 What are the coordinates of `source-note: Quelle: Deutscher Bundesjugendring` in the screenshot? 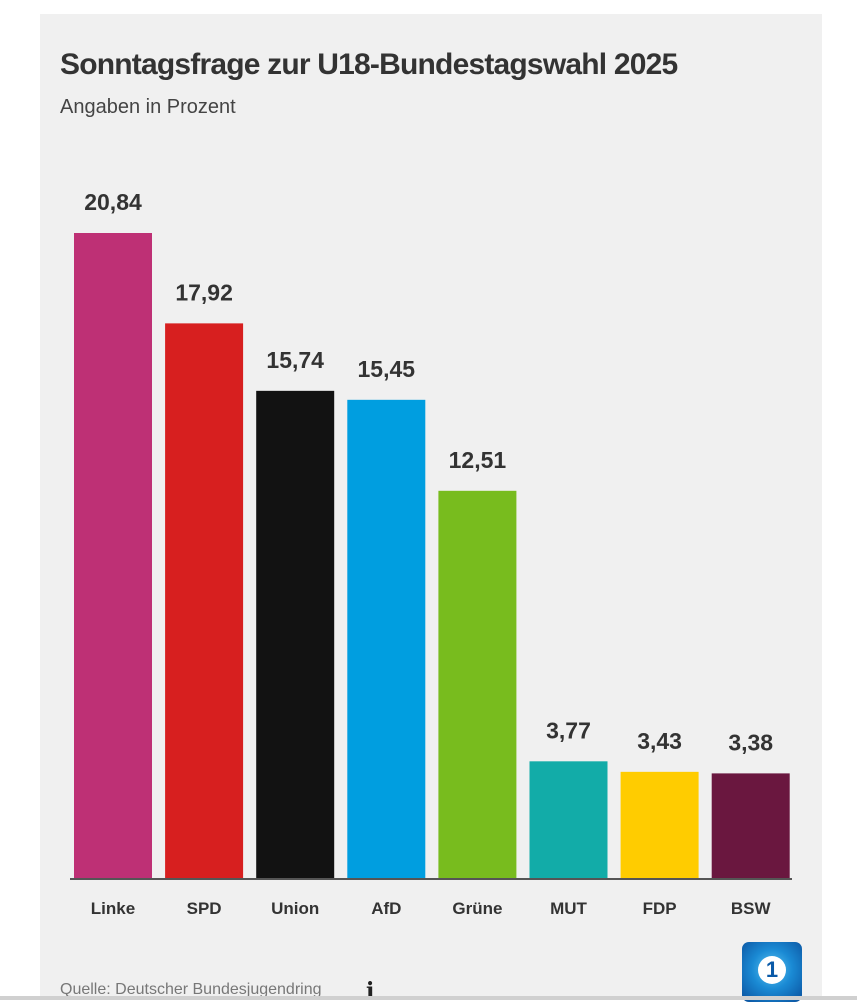 It's located at (191, 989).